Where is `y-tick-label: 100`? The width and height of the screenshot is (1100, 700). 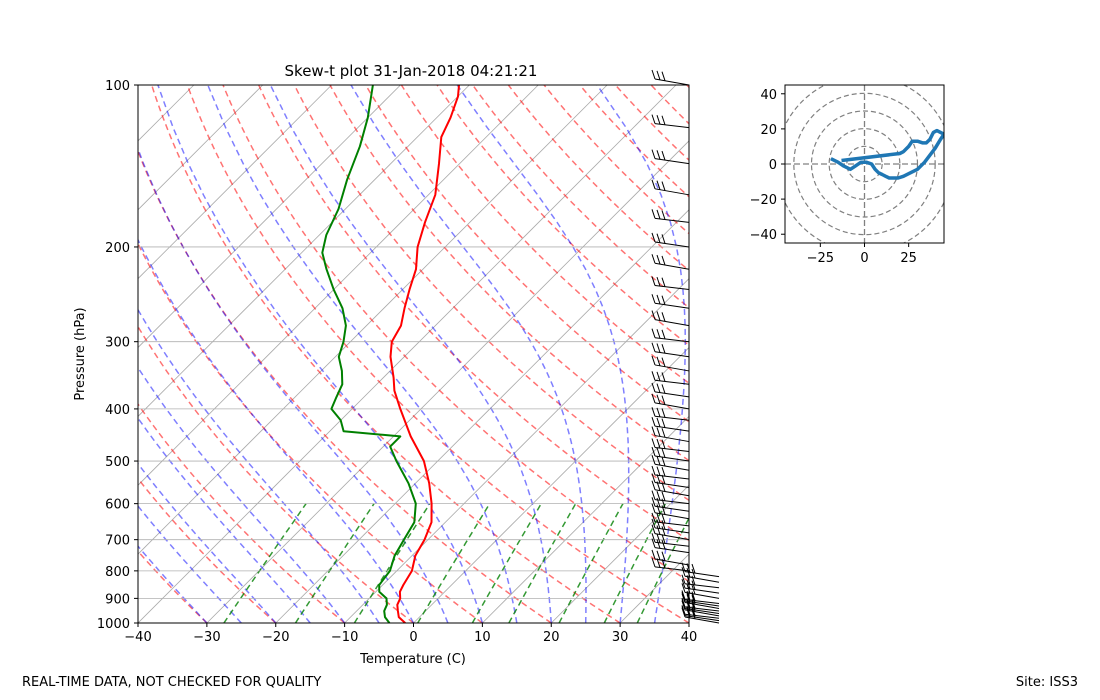 y-tick-label: 100 is located at coordinates (117, 86).